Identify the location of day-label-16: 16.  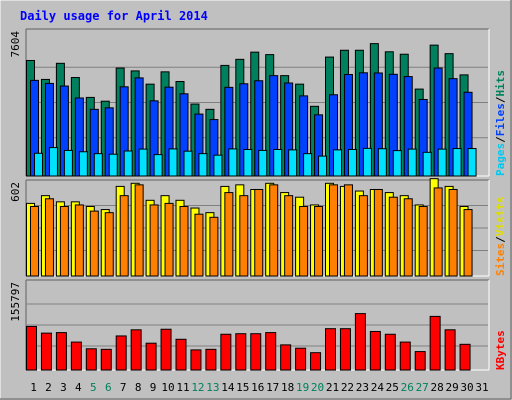
(257, 387).